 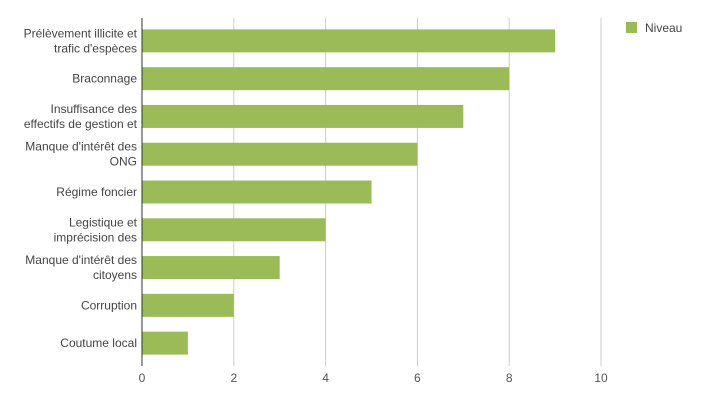 I want to click on category-label-line: effectifs de gestion et, so click(x=81, y=124).